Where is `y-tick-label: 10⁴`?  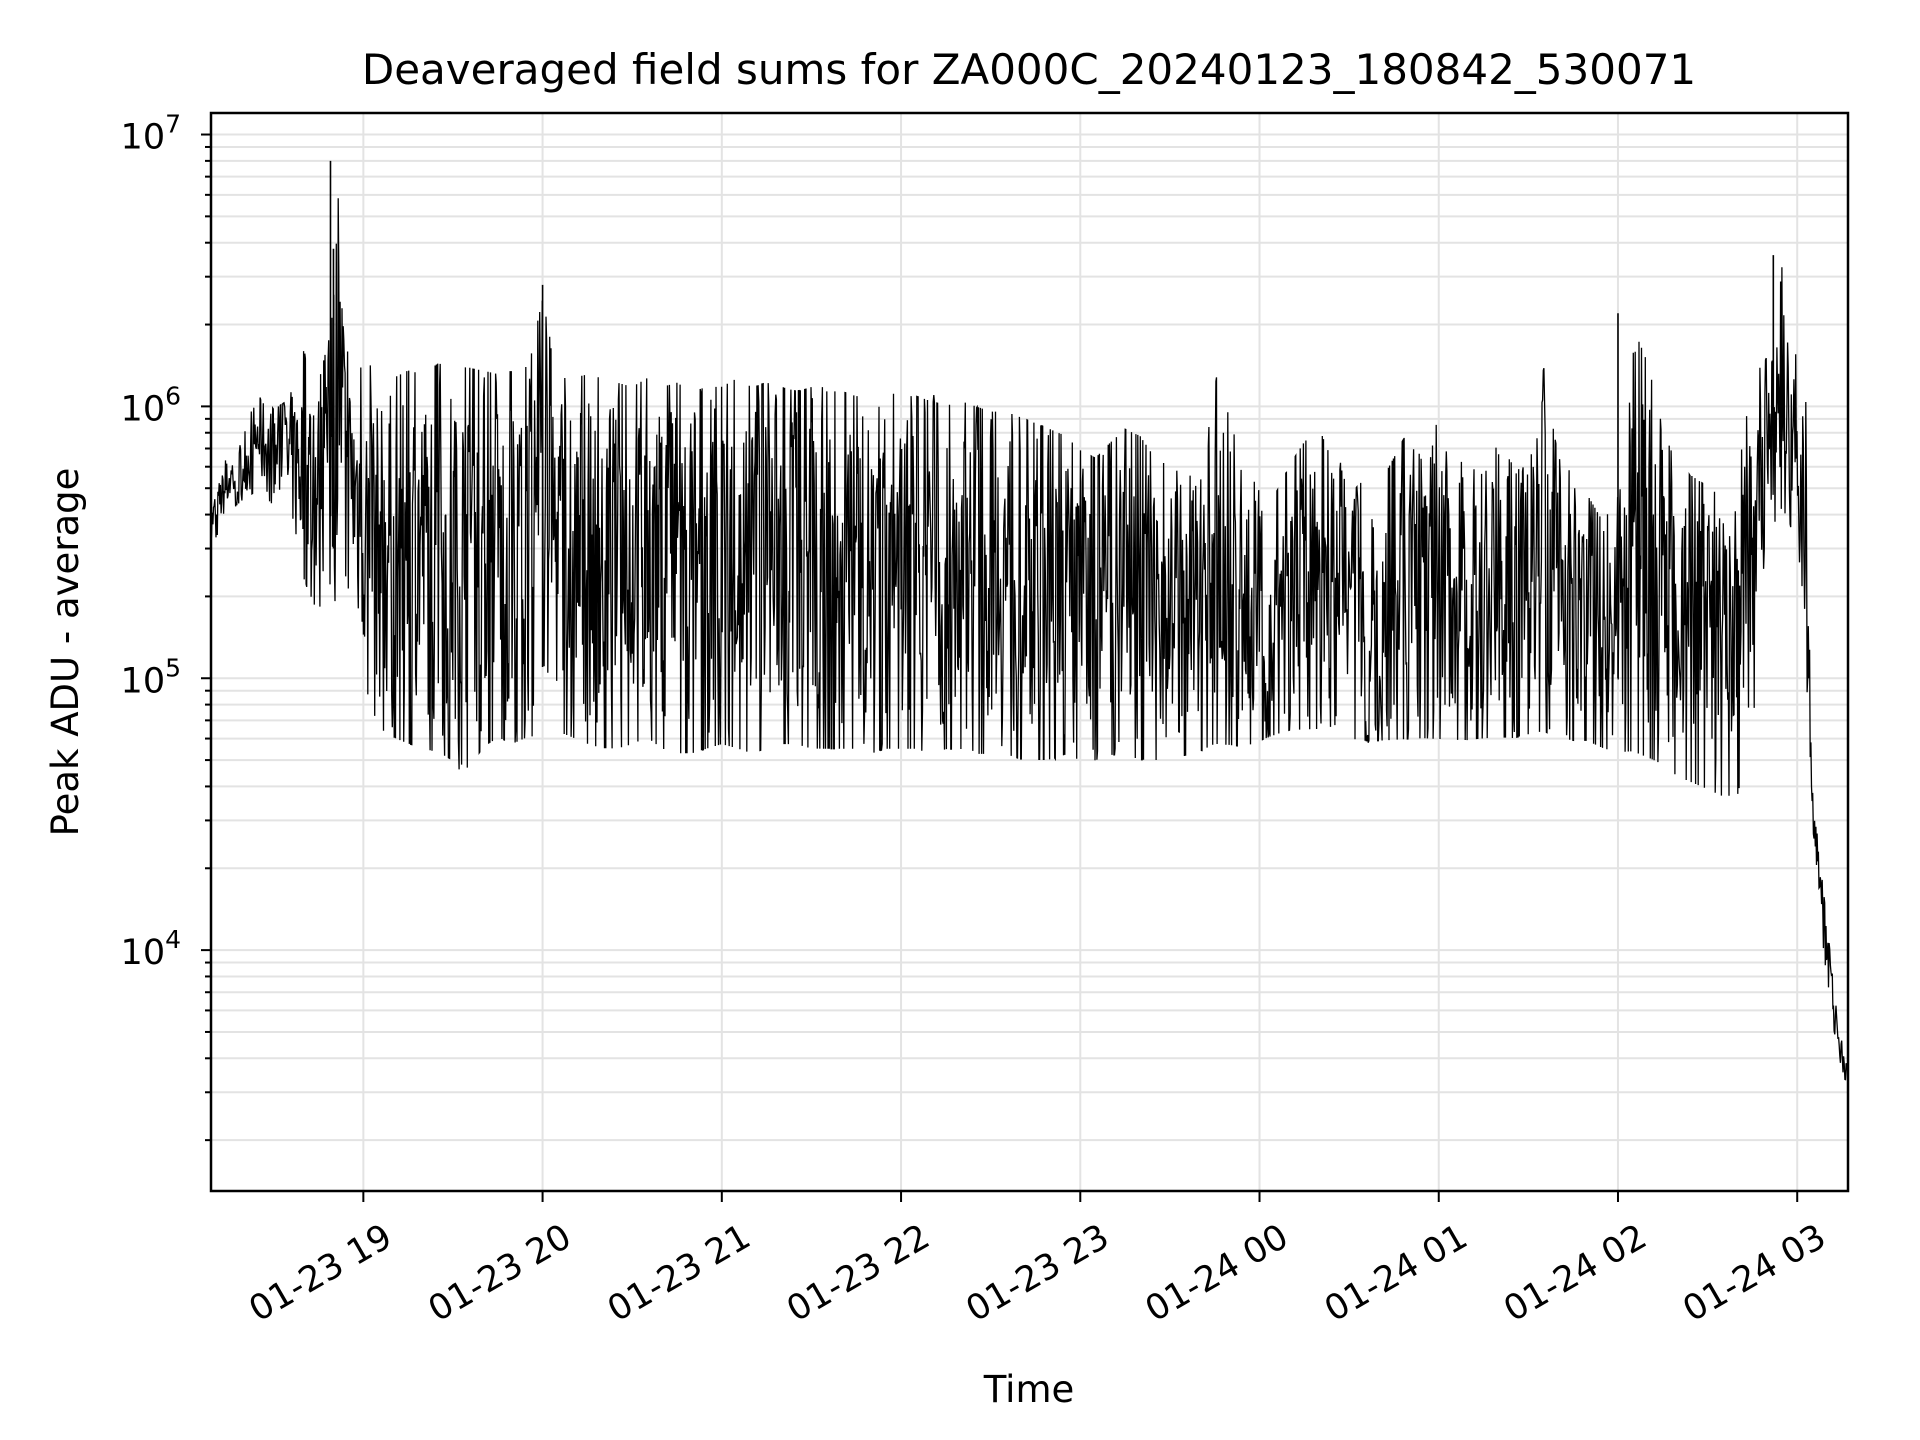 y-tick-label: 10⁴ is located at coordinates (151, 949).